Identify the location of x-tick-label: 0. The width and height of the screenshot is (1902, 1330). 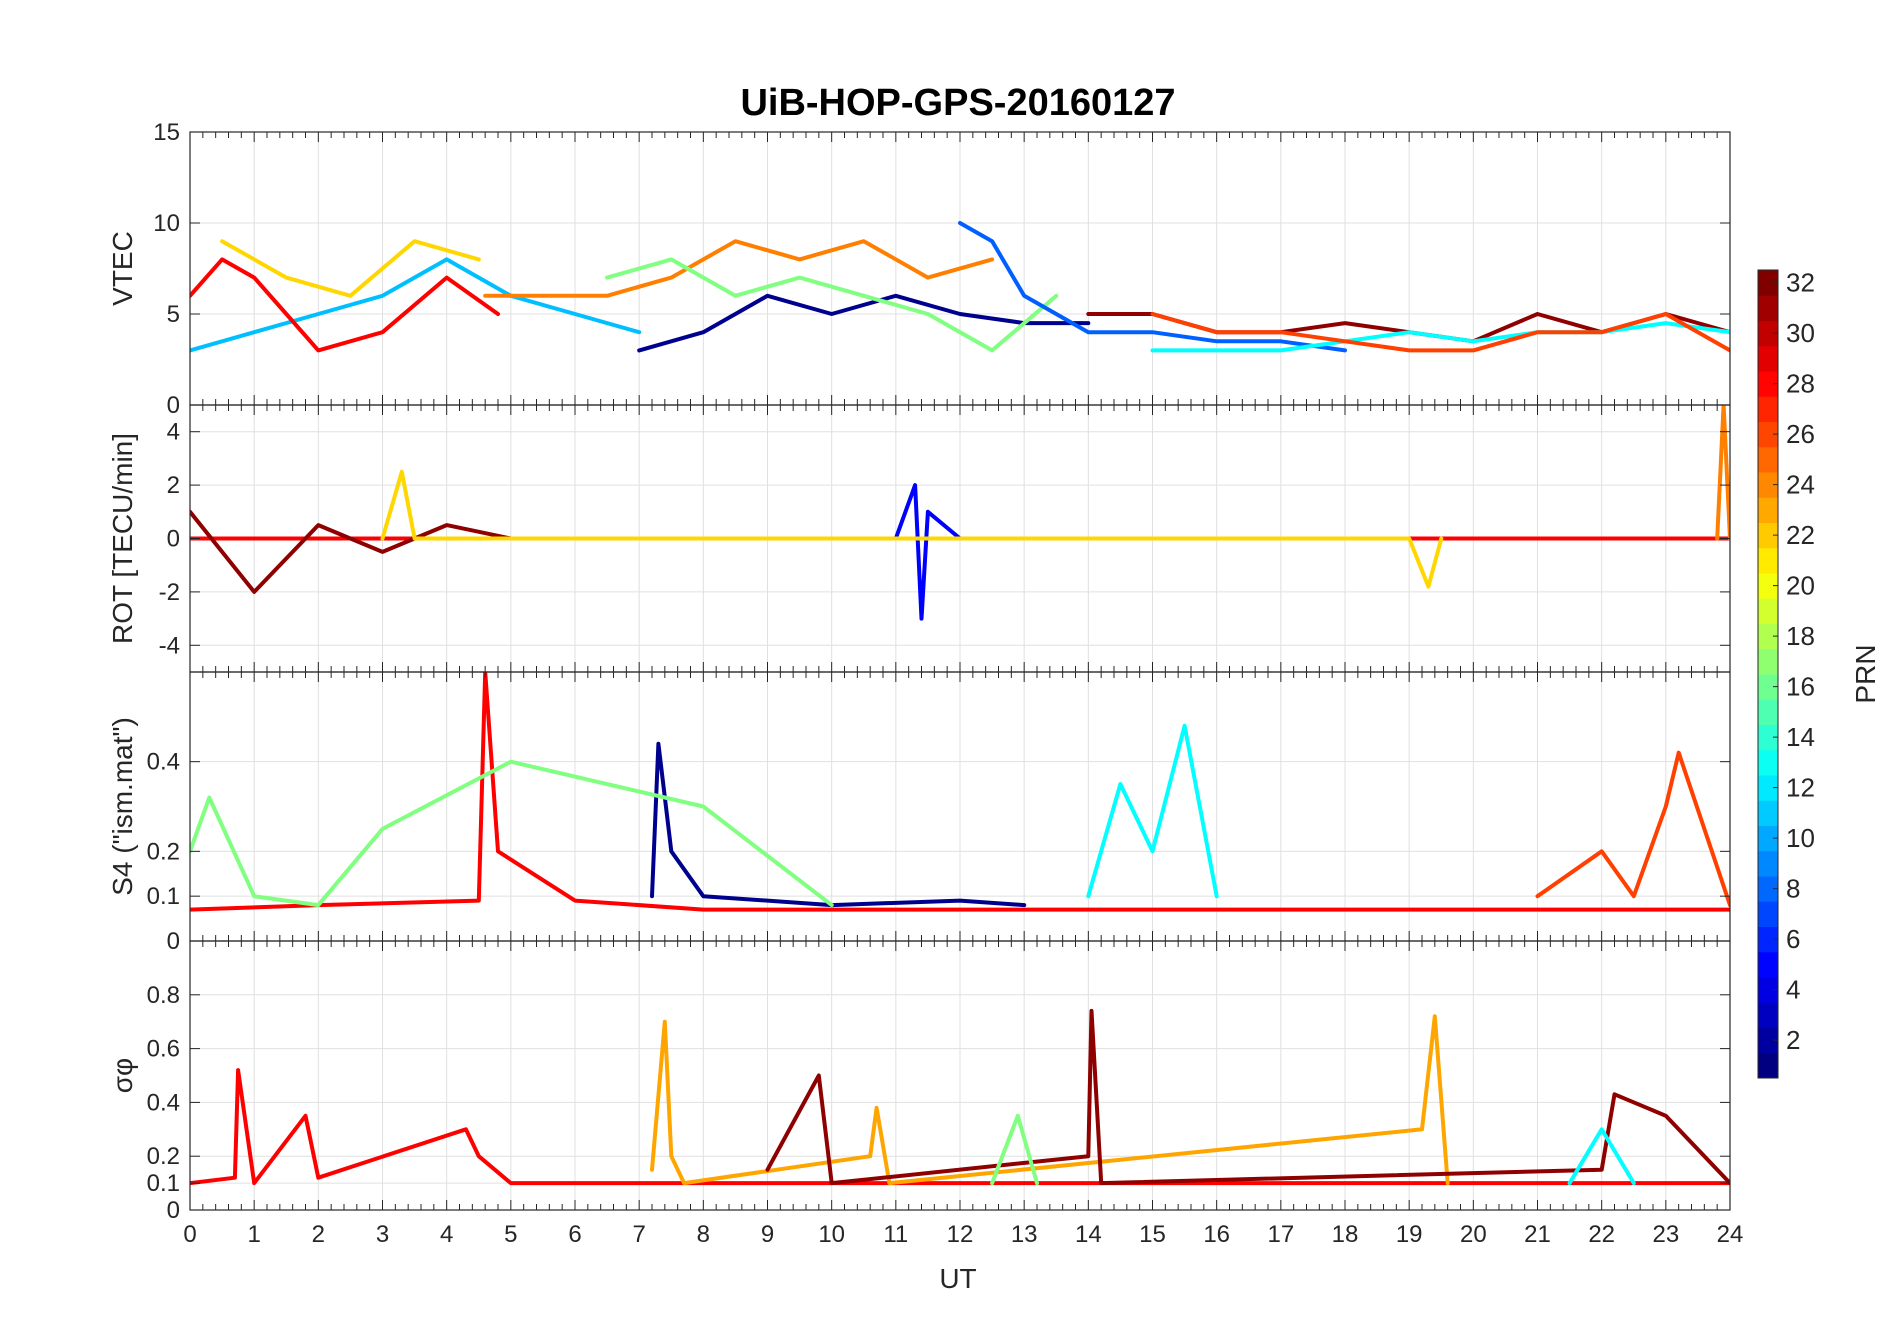
(189, 1234).